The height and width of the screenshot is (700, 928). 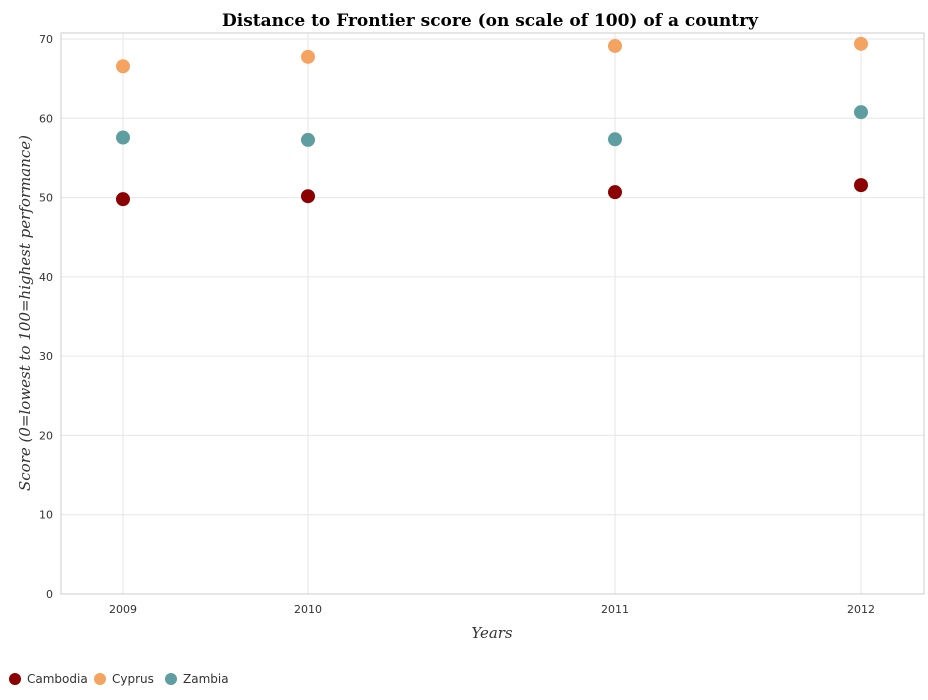 I want to click on x-tick-label: 2011, so click(x=615, y=609).